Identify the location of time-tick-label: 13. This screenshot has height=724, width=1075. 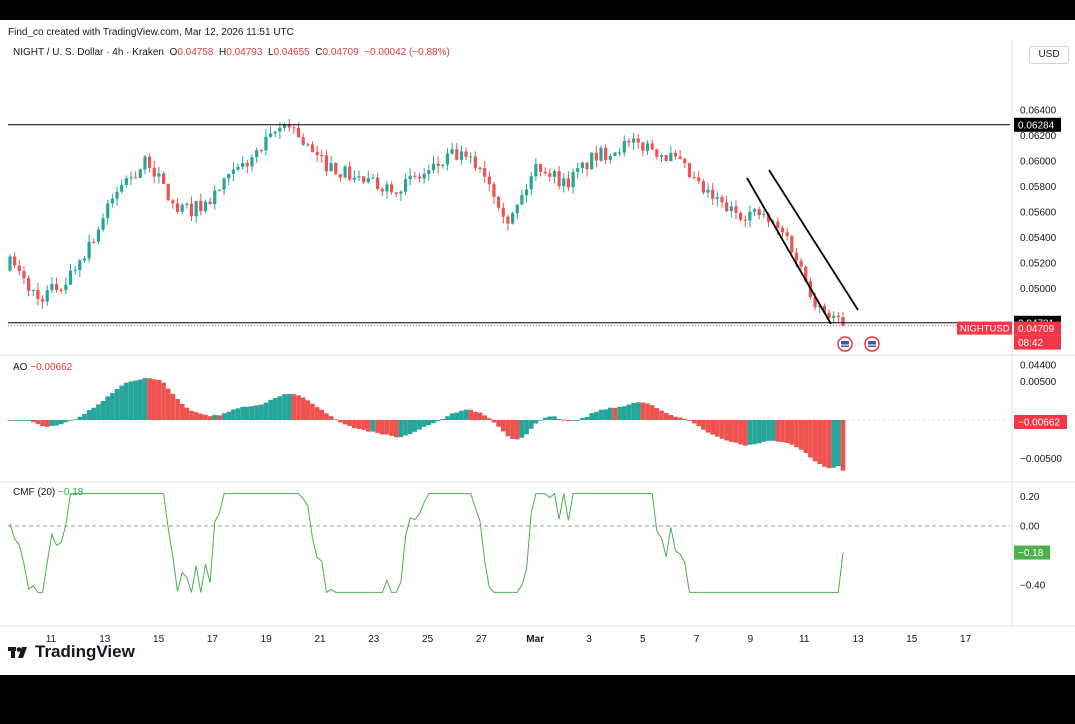
(858, 639).